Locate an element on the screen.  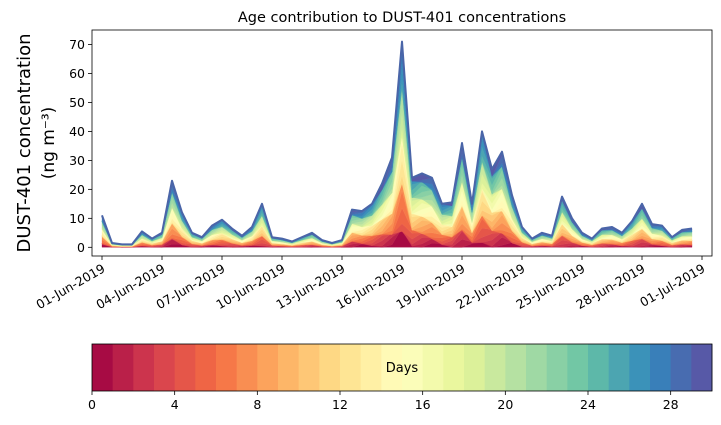
colorbar-tick-label: 24 is located at coordinates (588, 404).